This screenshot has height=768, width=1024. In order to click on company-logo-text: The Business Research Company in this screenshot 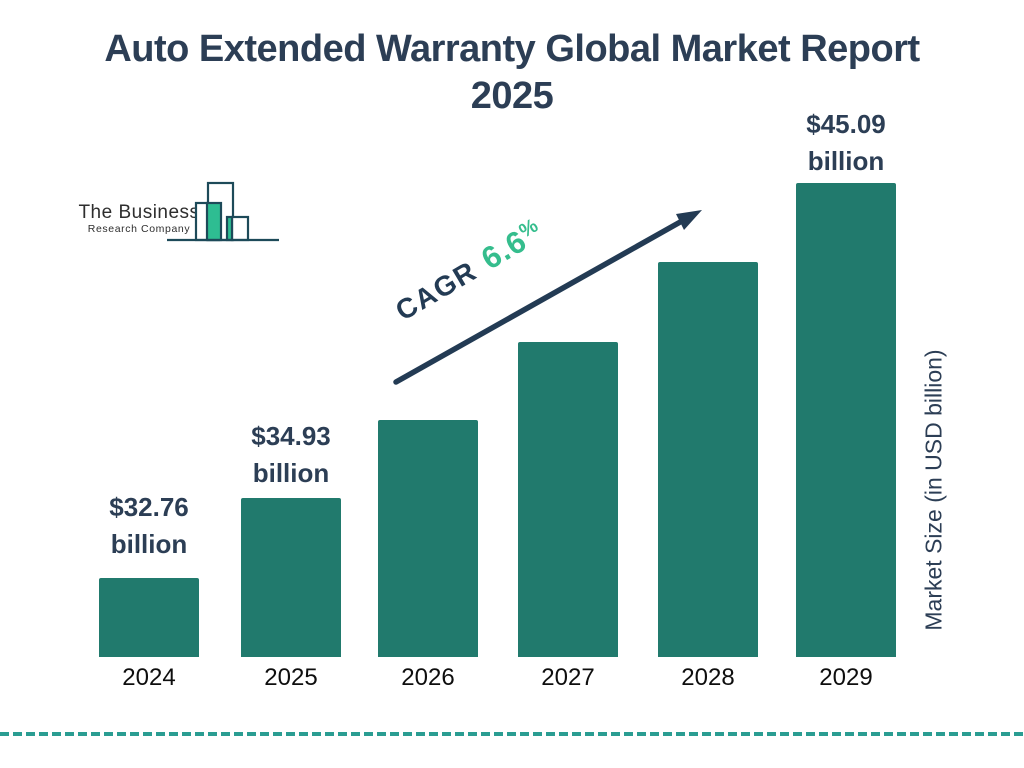, I will do `click(139, 218)`.